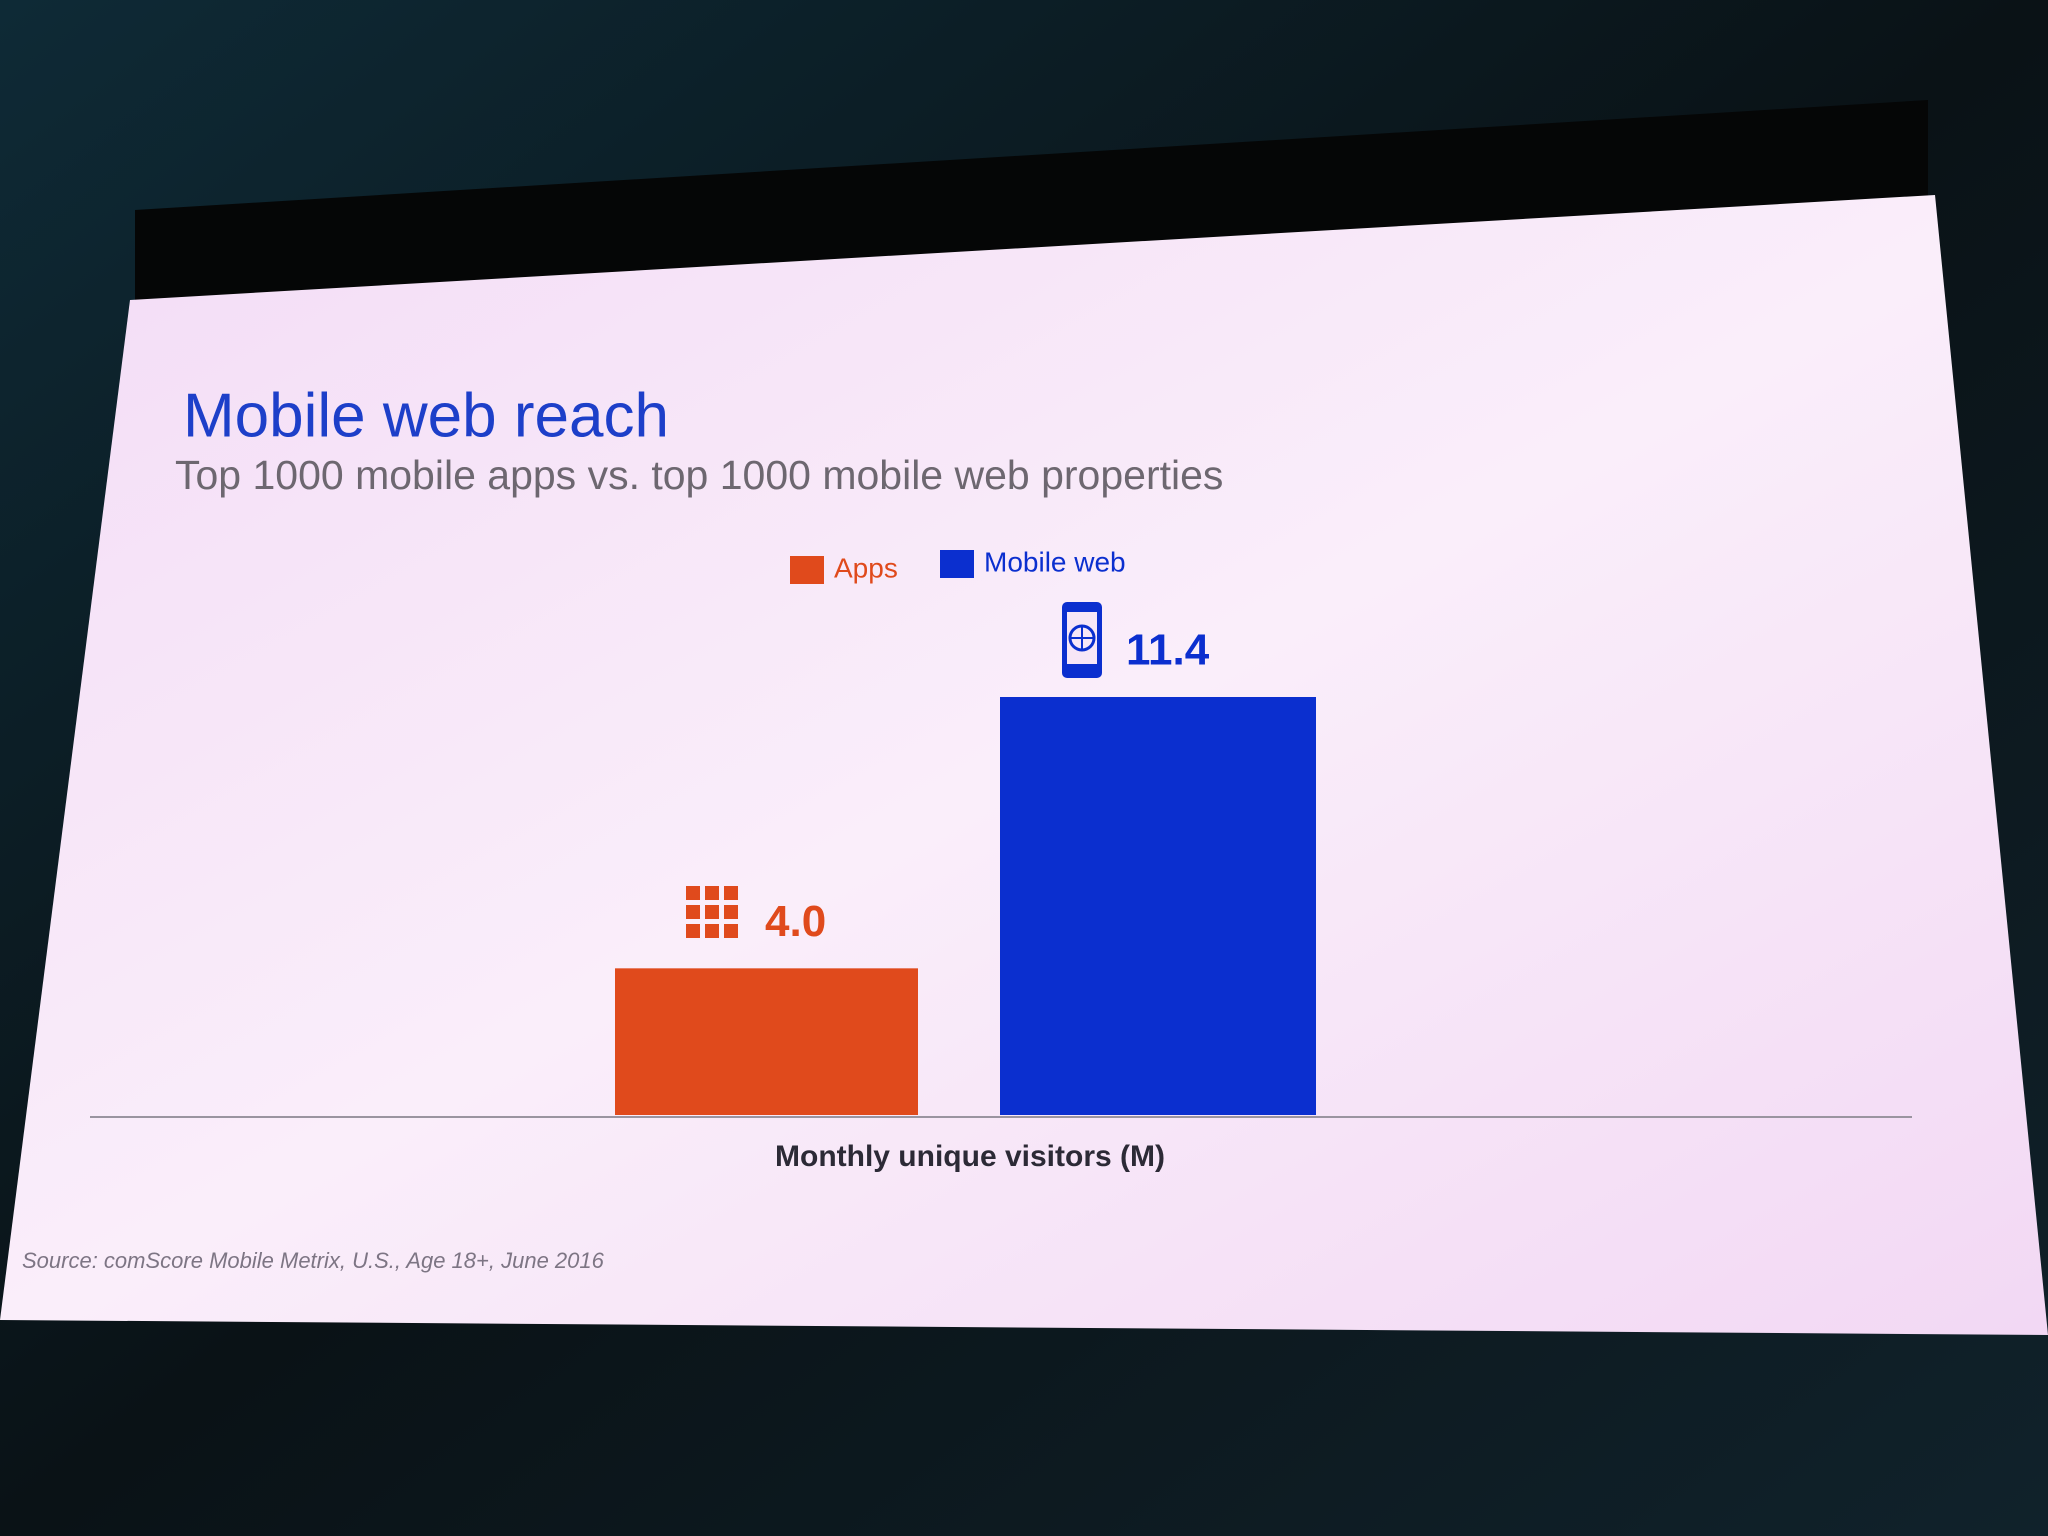  I want to click on value-label: 4.0, so click(795, 921).